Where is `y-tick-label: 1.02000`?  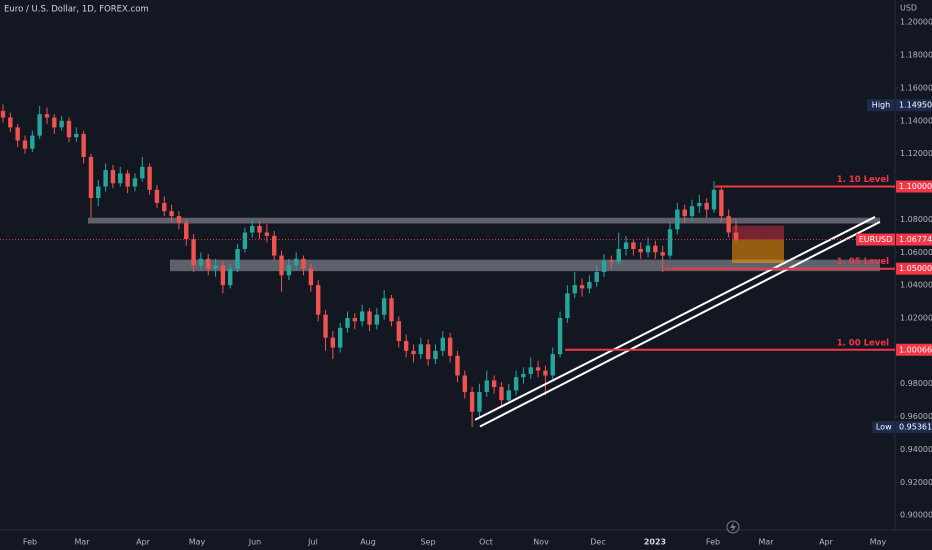 y-tick-label: 1.02000 is located at coordinates (916, 318).